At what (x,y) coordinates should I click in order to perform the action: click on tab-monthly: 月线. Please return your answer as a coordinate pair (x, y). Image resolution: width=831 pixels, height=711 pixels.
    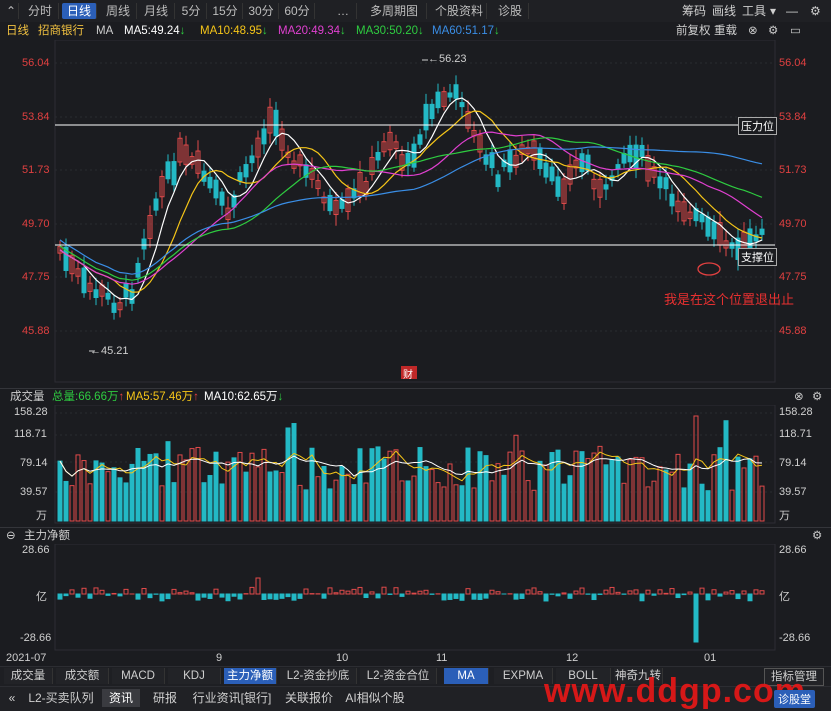
    Looking at the image, I should click on (156, 11).